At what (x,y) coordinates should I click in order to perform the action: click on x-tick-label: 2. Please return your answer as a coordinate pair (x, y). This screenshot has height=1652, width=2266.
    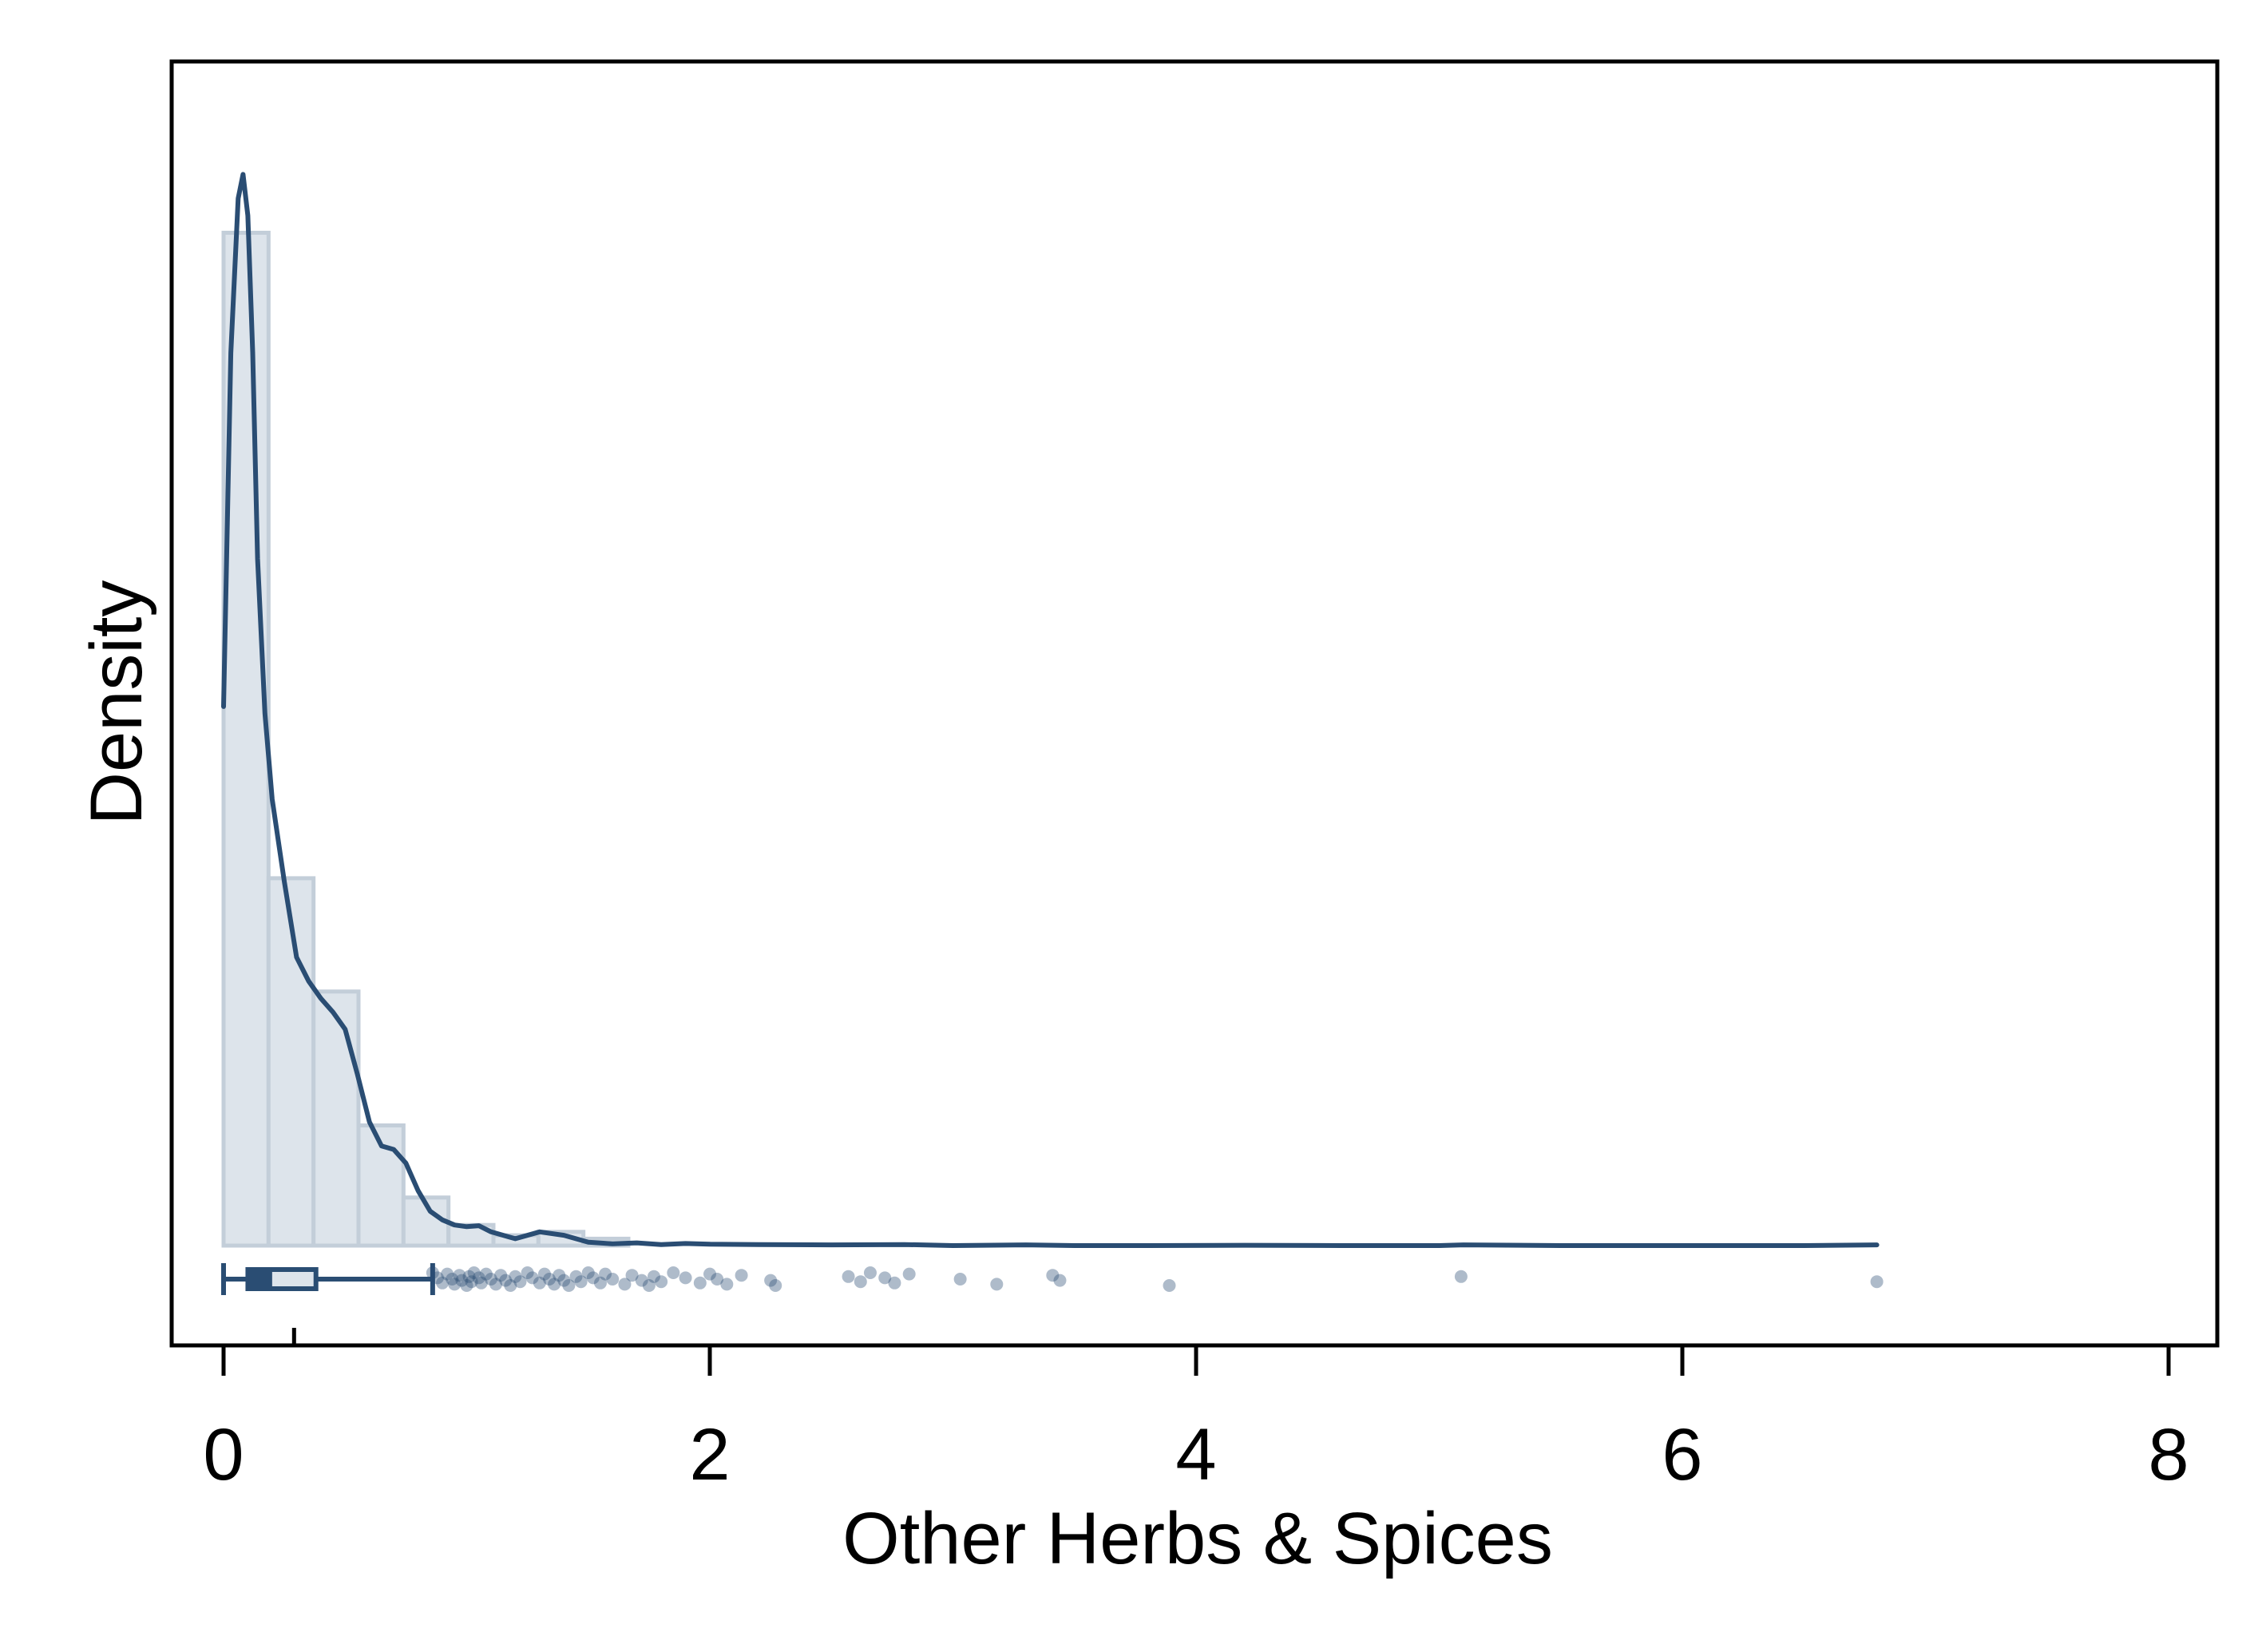
    Looking at the image, I should click on (709, 1455).